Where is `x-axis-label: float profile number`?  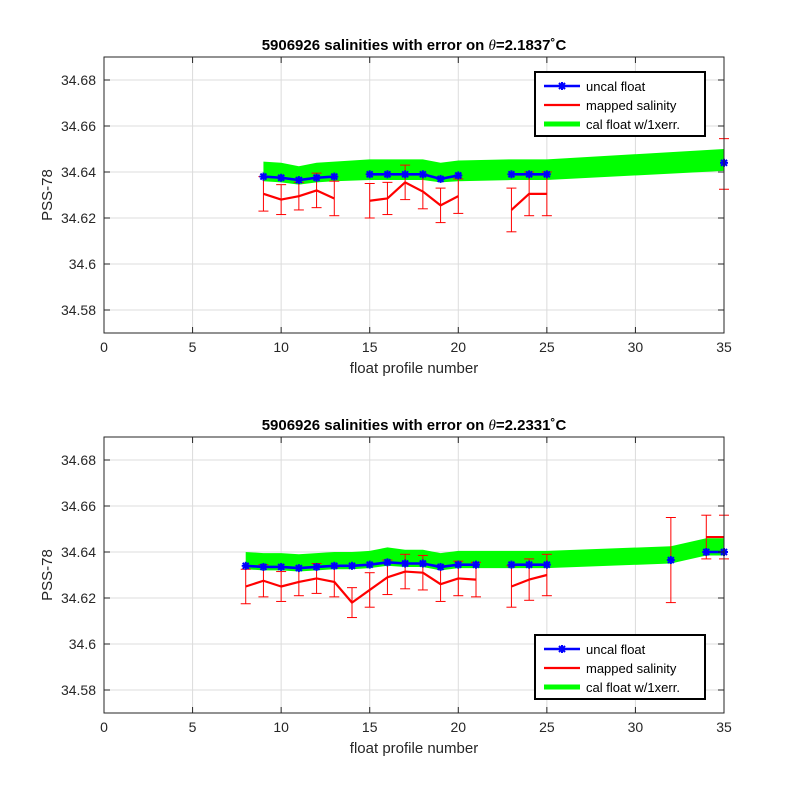 x-axis-label: float profile number is located at coordinates (414, 368).